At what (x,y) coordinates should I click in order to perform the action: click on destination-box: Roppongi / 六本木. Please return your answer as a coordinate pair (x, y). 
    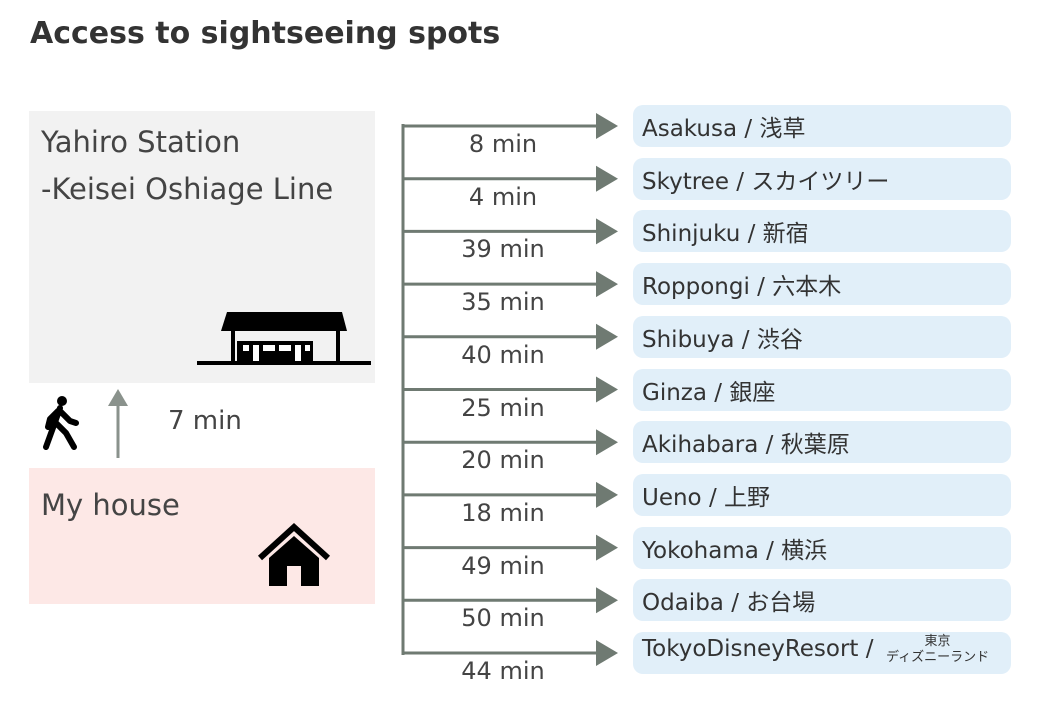
    Looking at the image, I should click on (822, 284).